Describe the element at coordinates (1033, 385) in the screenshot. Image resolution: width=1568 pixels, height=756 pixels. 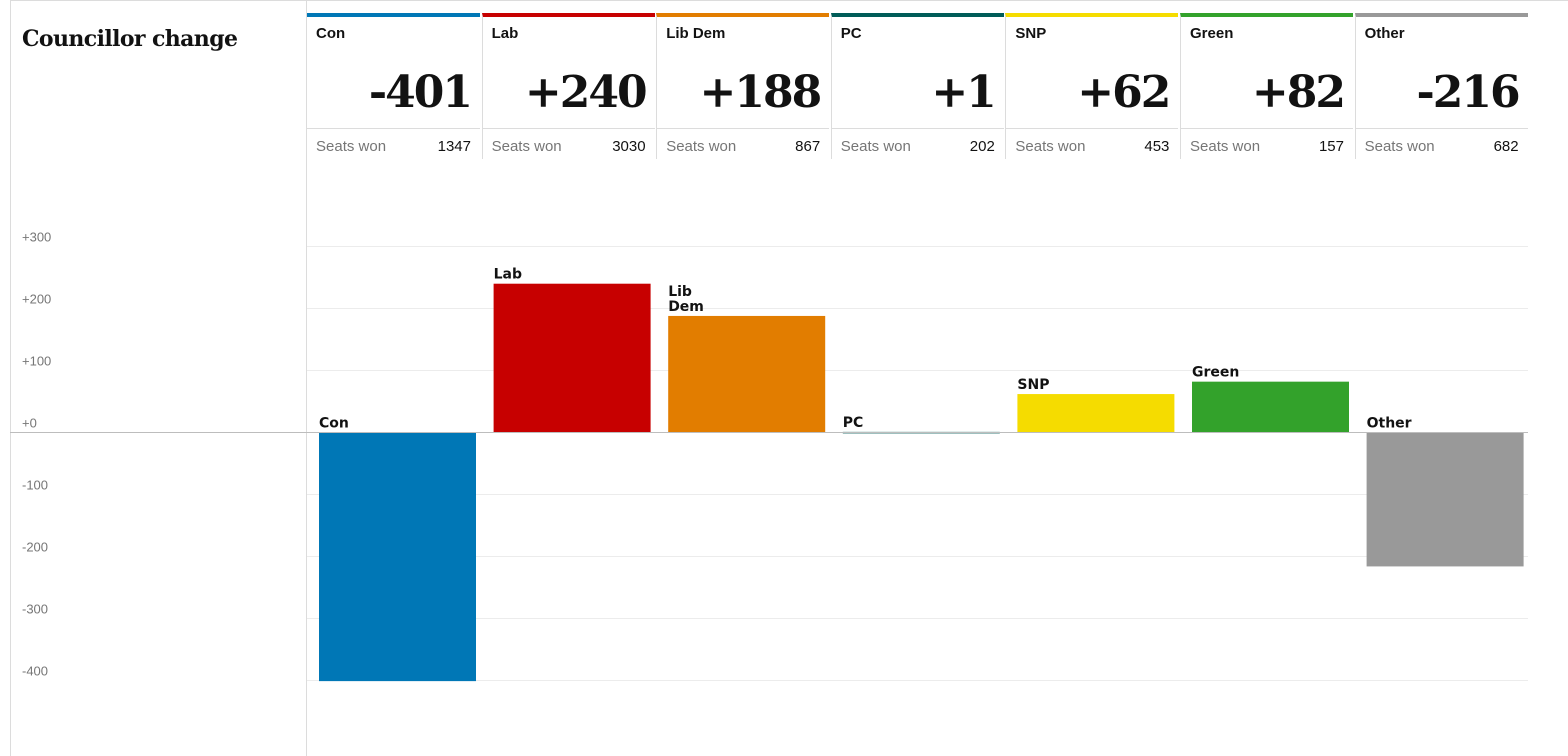
I see `bar-label-snp: SNP` at that location.